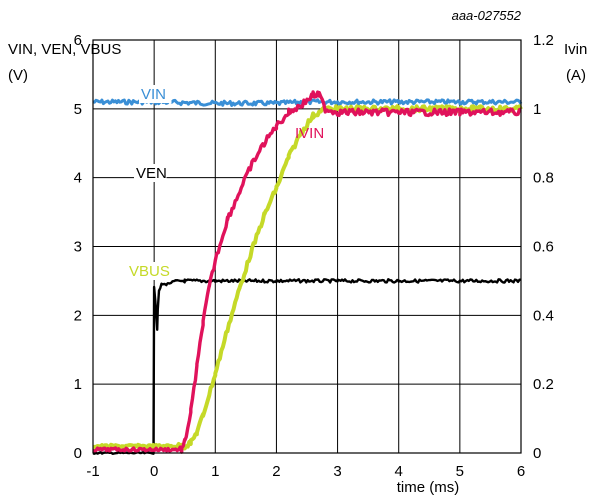 This screenshot has width=599, height=499. Describe the element at coordinates (225, 182) in the screenshot. I see `annotation-layer: VIN VEN IVIN VBUS` at that location.